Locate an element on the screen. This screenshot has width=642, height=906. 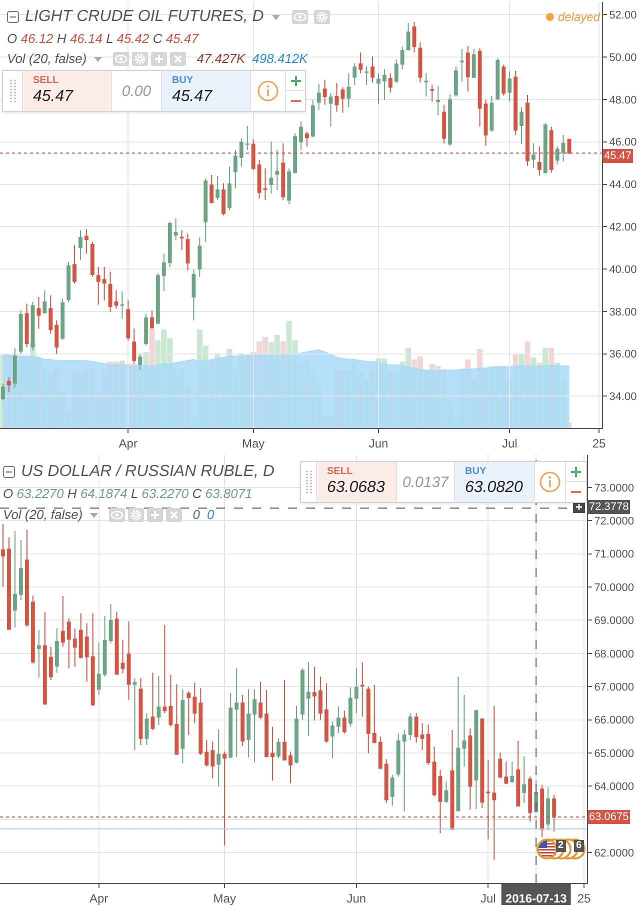
y-tick-label: 36.00 is located at coordinates (623, 354).